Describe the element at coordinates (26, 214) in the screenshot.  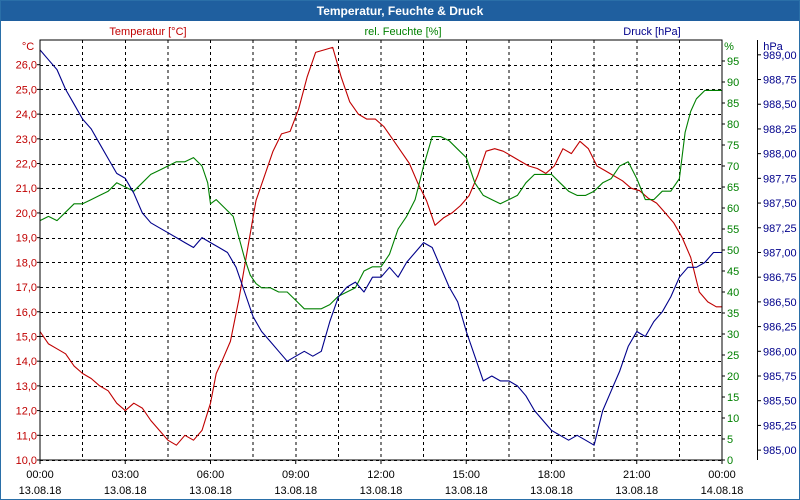
I see `temperature-tick-label: 20,0` at that location.